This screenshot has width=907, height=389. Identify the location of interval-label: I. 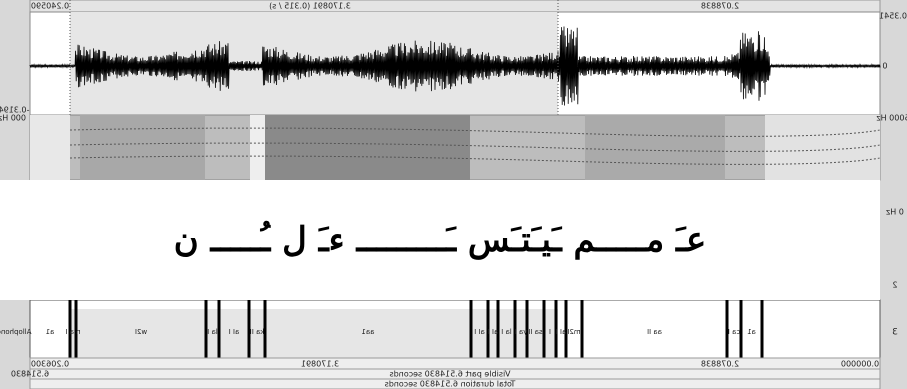
(550, 332).